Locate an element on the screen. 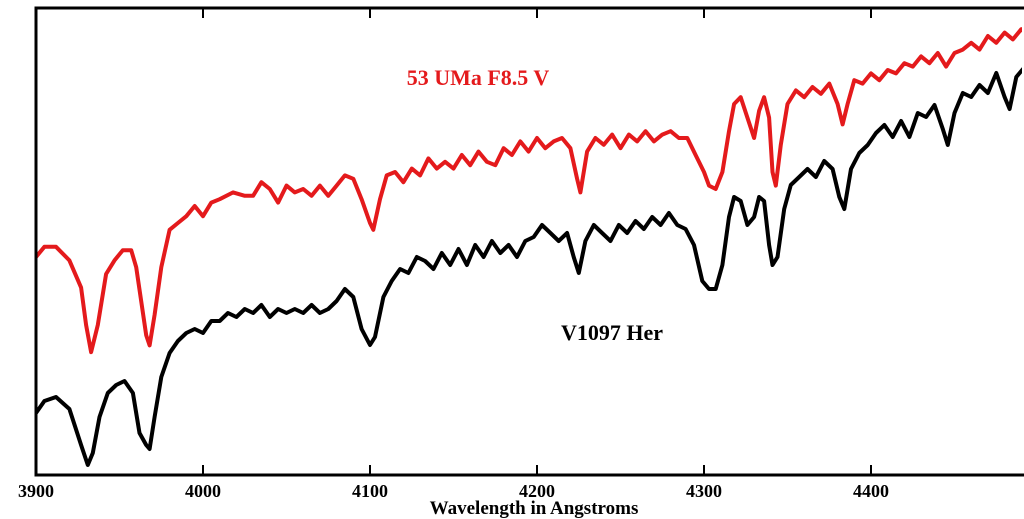 The width and height of the screenshot is (1024, 519). x-axis-title: Wavelength in Angstroms is located at coordinates (534, 508).